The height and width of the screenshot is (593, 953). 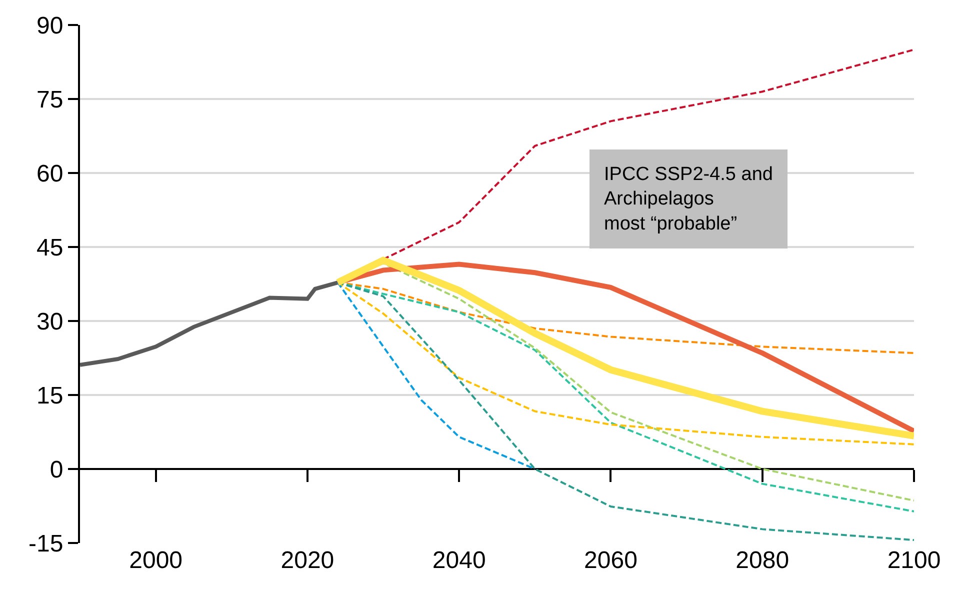 What do you see at coordinates (50, 322) in the screenshot?
I see `y-tick-label: 30` at bounding box center [50, 322].